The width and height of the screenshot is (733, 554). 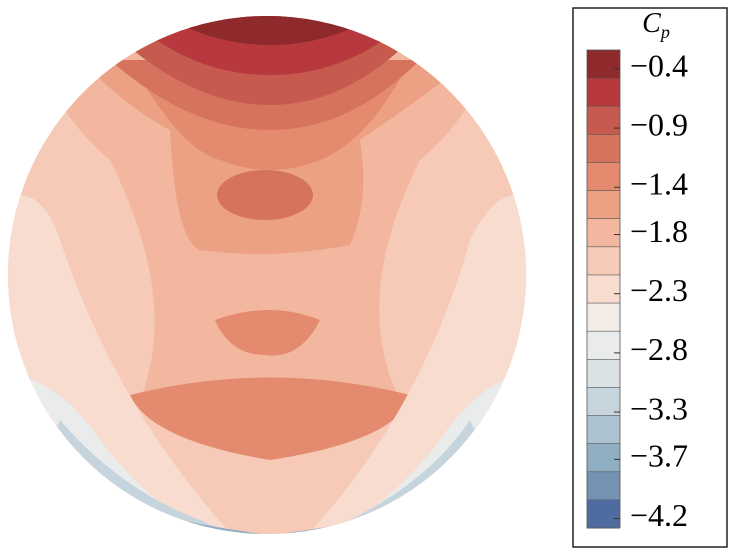 What do you see at coordinates (659, 408) in the screenshot?
I see `colorbar-tick-label: −3.3` at bounding box center [659, 408].